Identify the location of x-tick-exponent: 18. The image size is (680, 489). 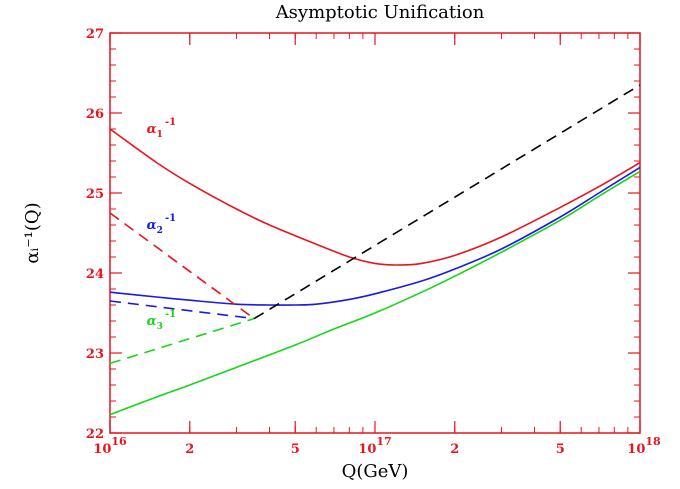
(653, 441).